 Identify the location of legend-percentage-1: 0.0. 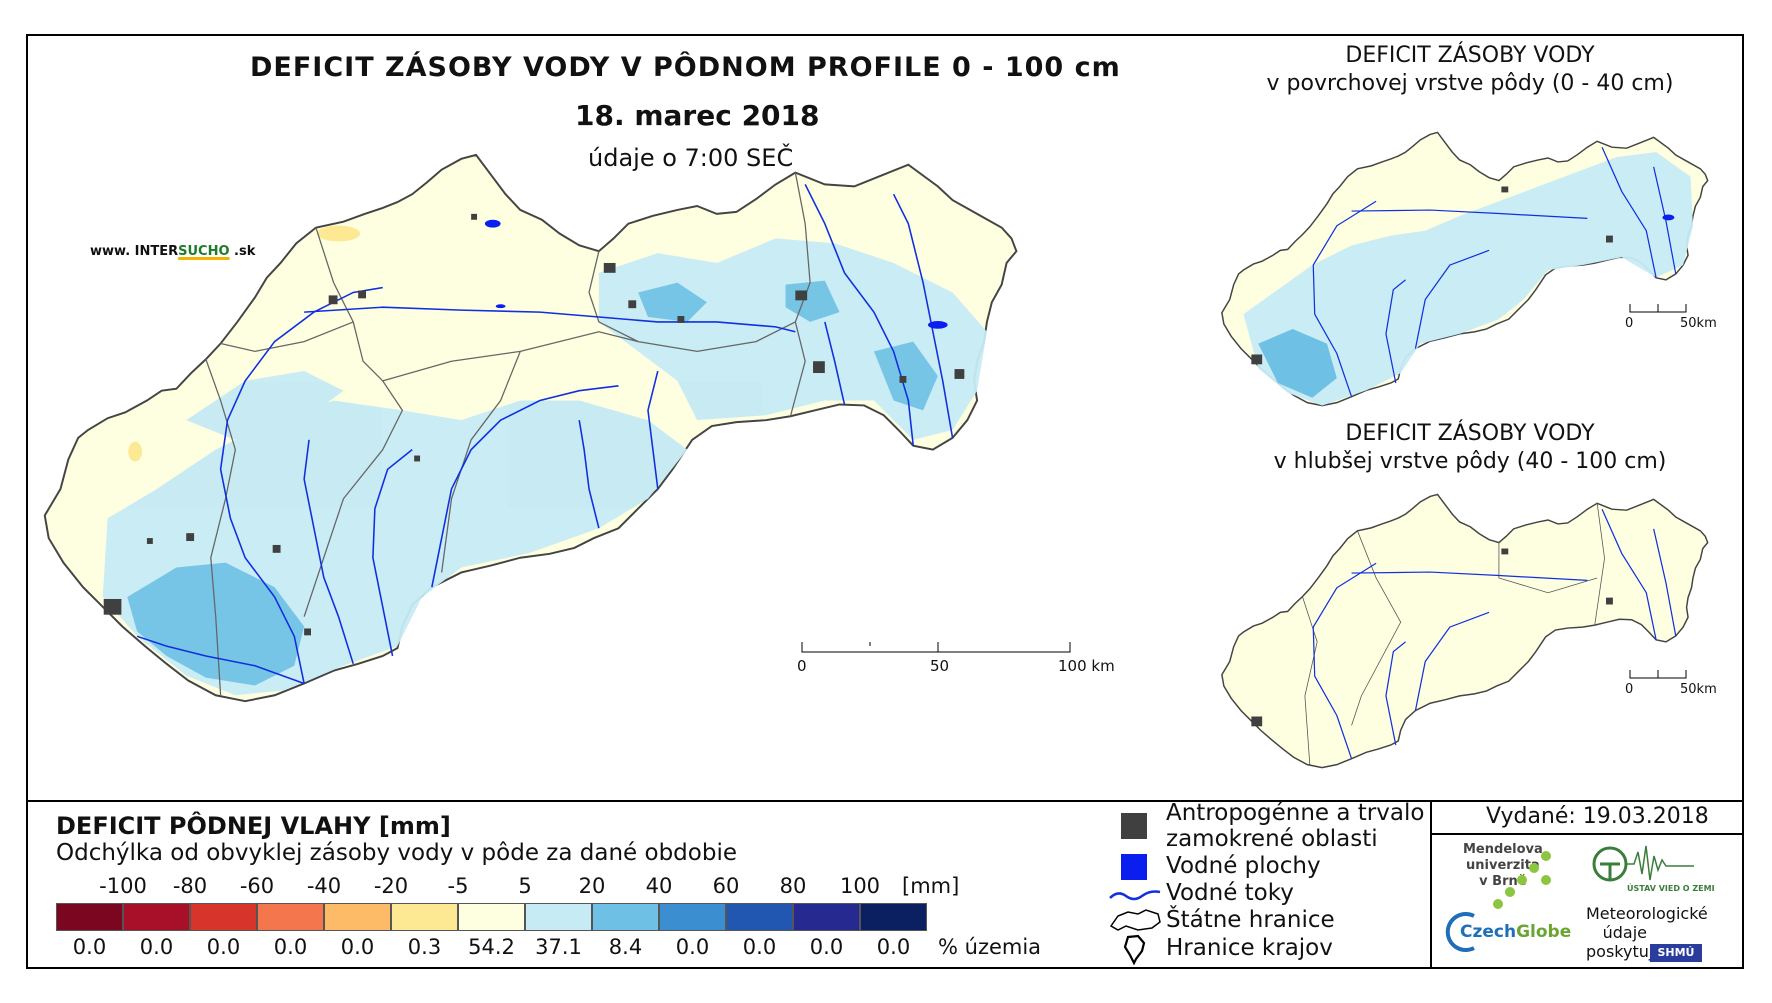
(156, 947).